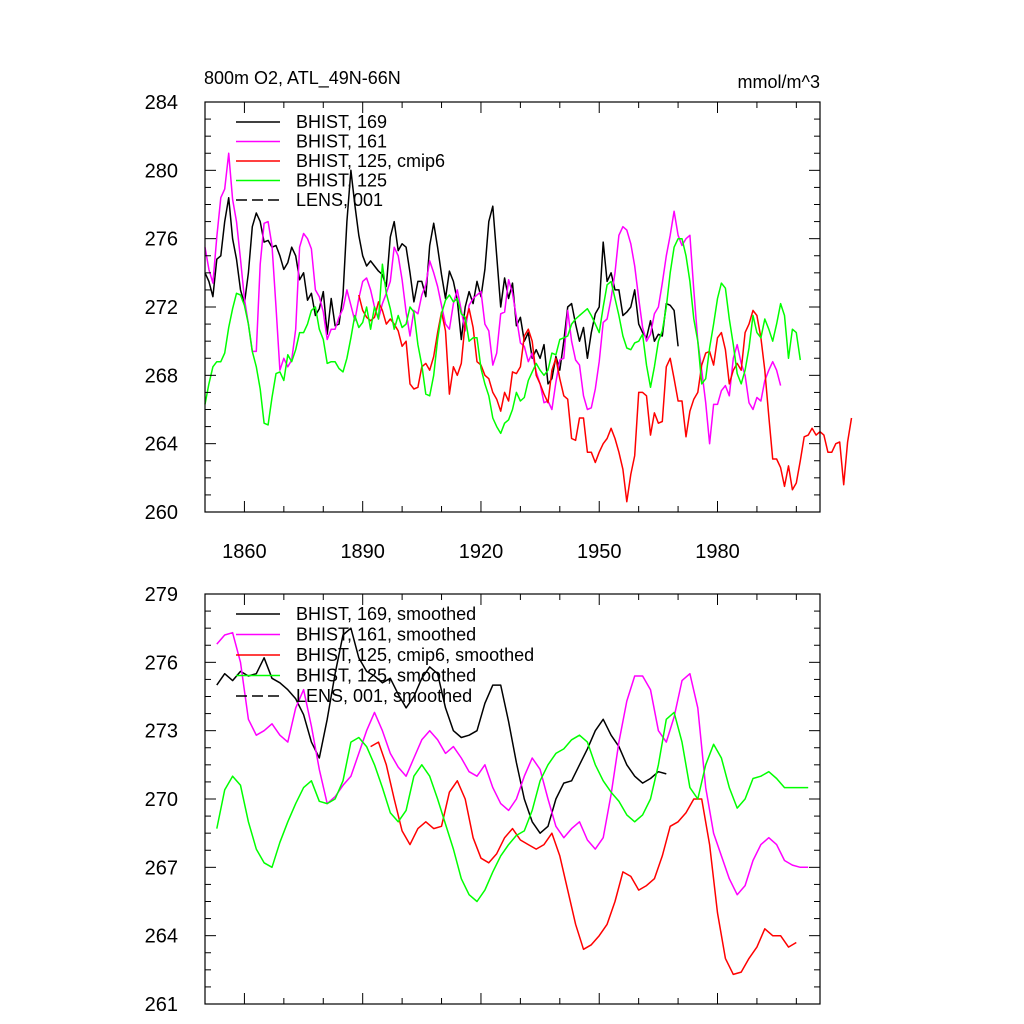 The width and height of the screenshot is (1024, 1024). Describe the element at coordinates (384, 696) in the screenshot. I see `legend-label: LENS, 001, smoothed` at that location.